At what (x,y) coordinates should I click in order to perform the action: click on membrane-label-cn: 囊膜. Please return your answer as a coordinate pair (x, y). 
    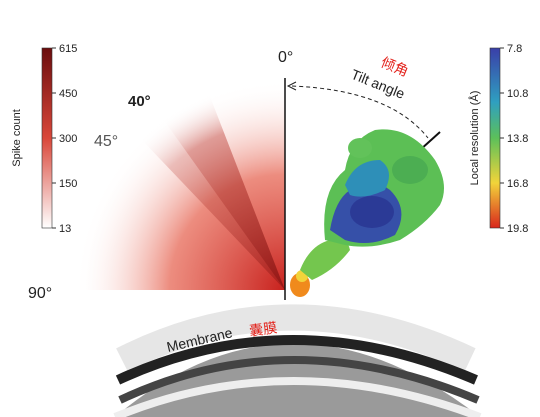
    Looking at the image, I should click on (263, 329).